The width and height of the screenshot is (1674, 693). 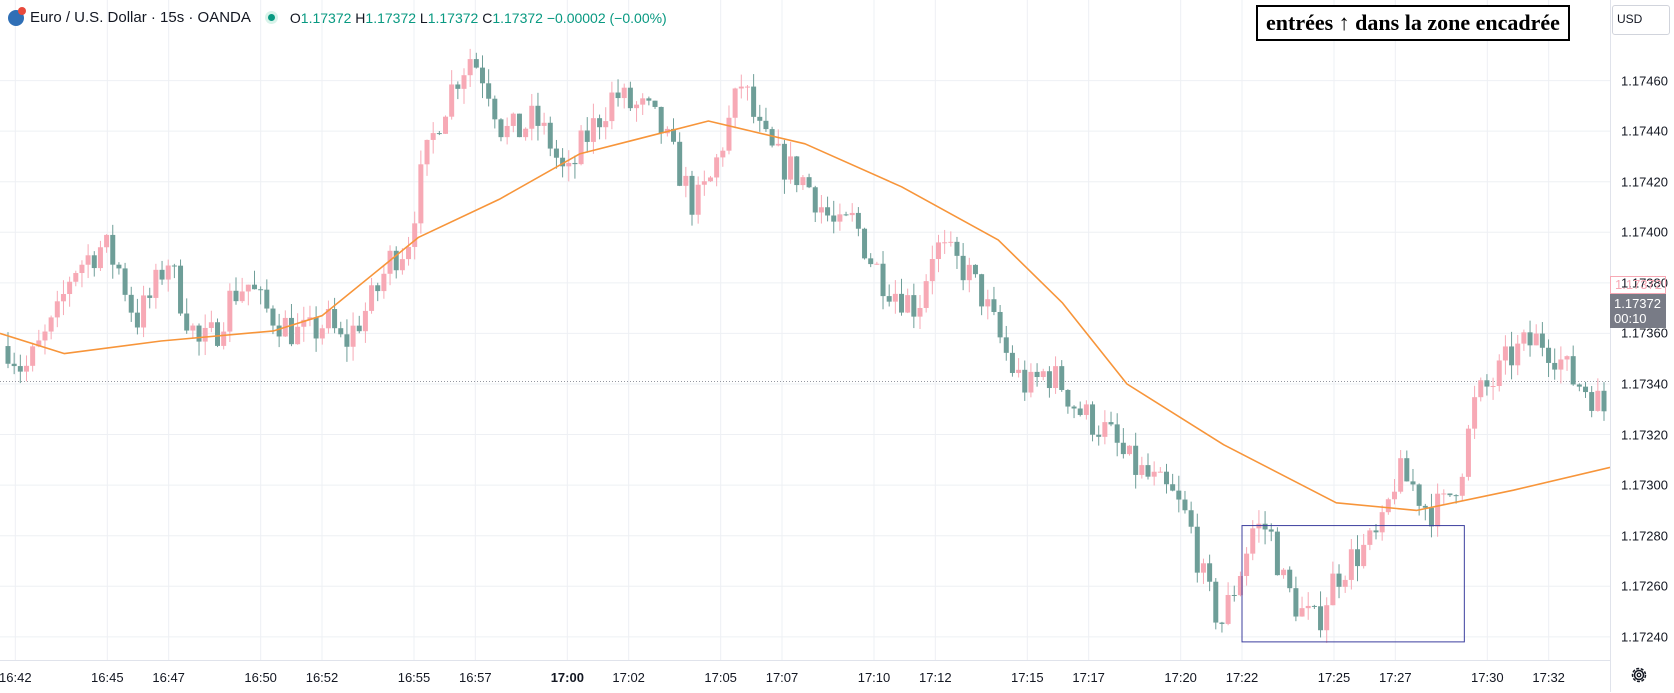 What do you see at coordinates (1413, 23) in the screenshot?
I see `annotation-text: entrées ↑ dans la zone encadrée` at bounding box center [1413, 23].